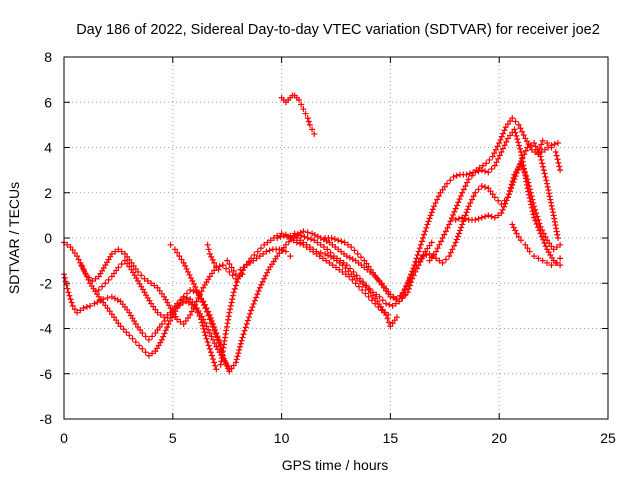 The width and height of the screenshot is (640, 480). I want to click on y-tick-label: -8, so click(46, 419).